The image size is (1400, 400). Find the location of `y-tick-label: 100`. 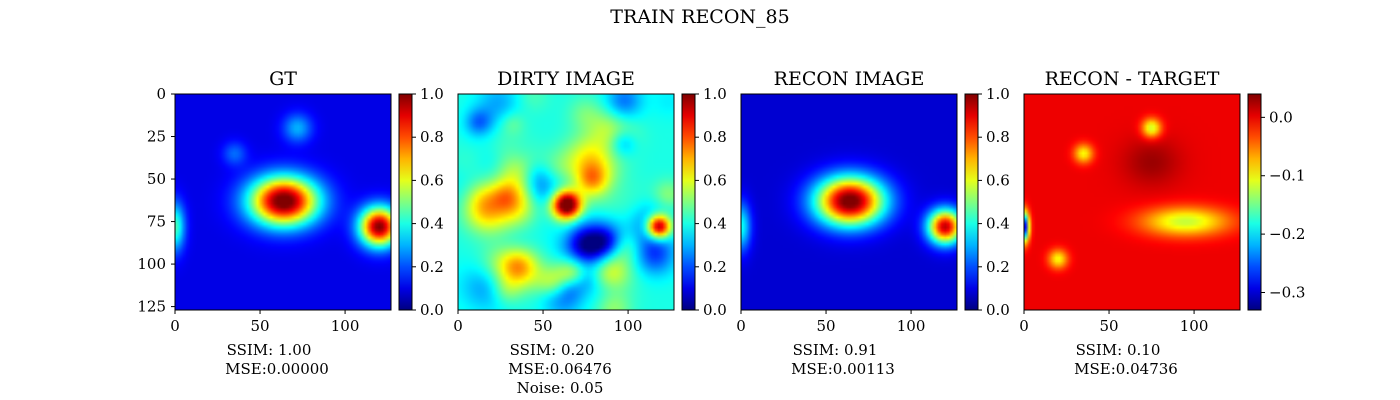

y-tick-label: 100 is located at coordinates (151, 264).